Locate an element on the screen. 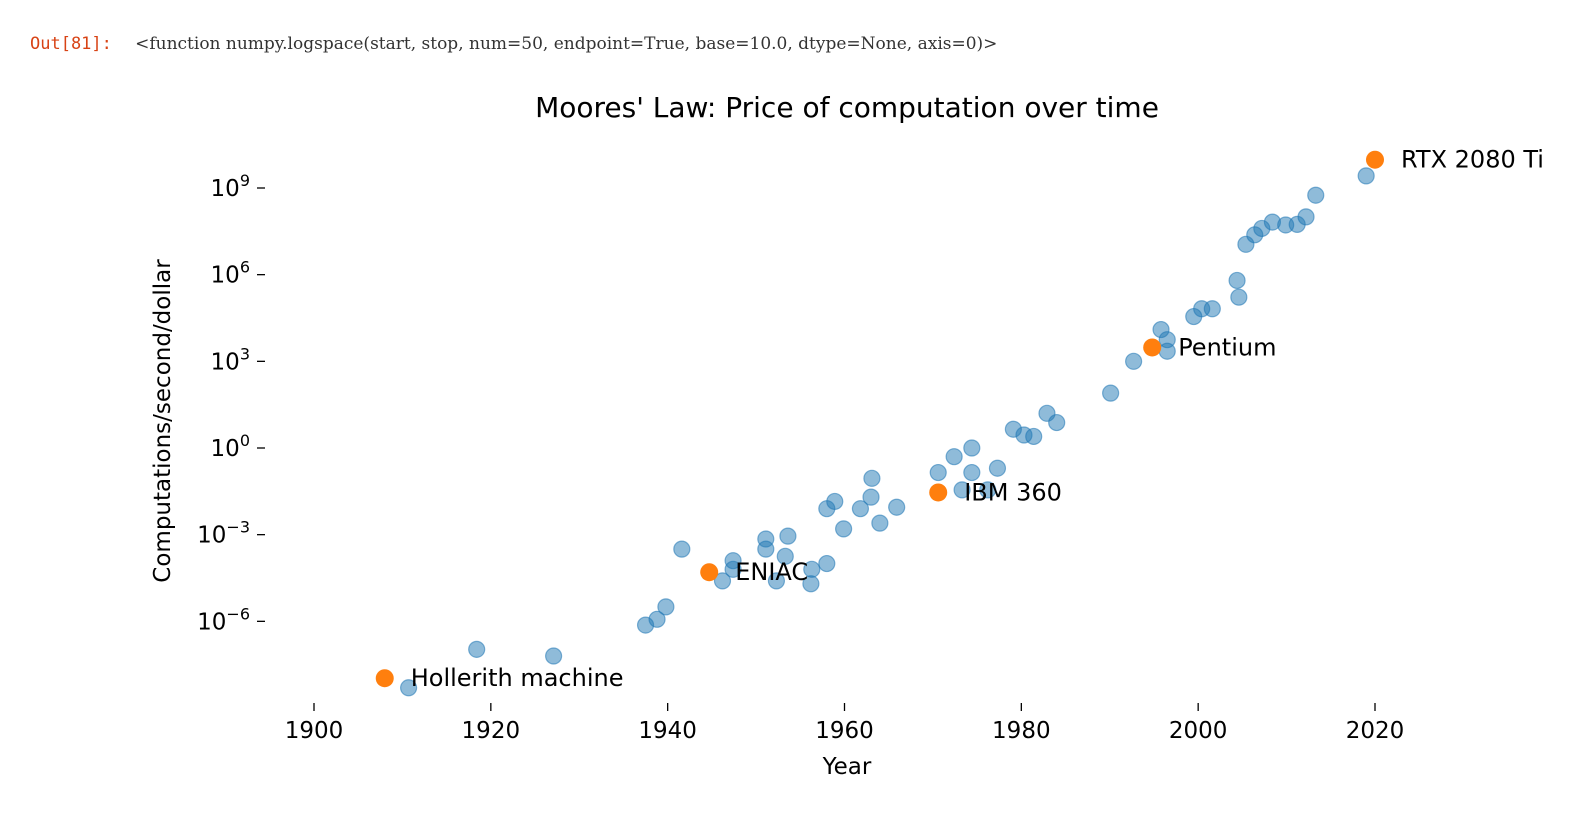 The width and height of the screenshot is (1590, 822). y-tick-label: 10⁰ is located at coordinates (230, 446).